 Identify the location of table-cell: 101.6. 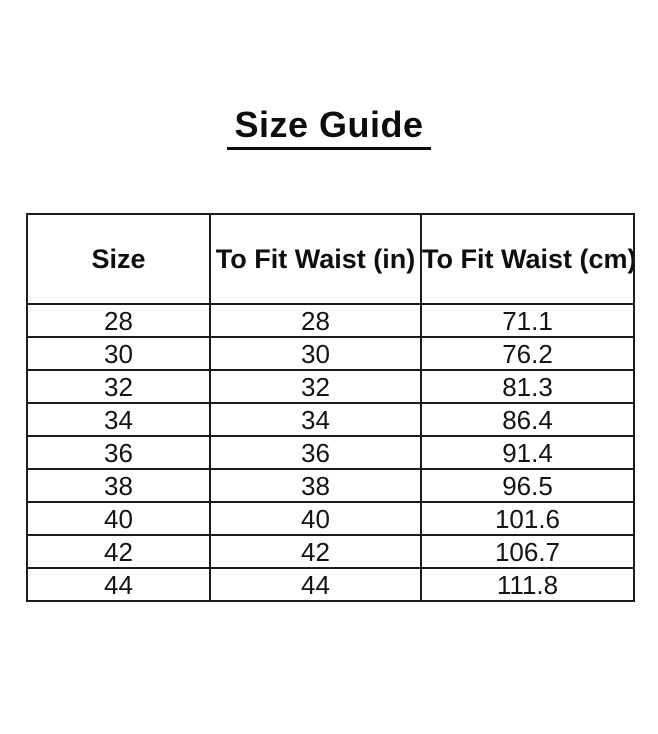
(527, 518).